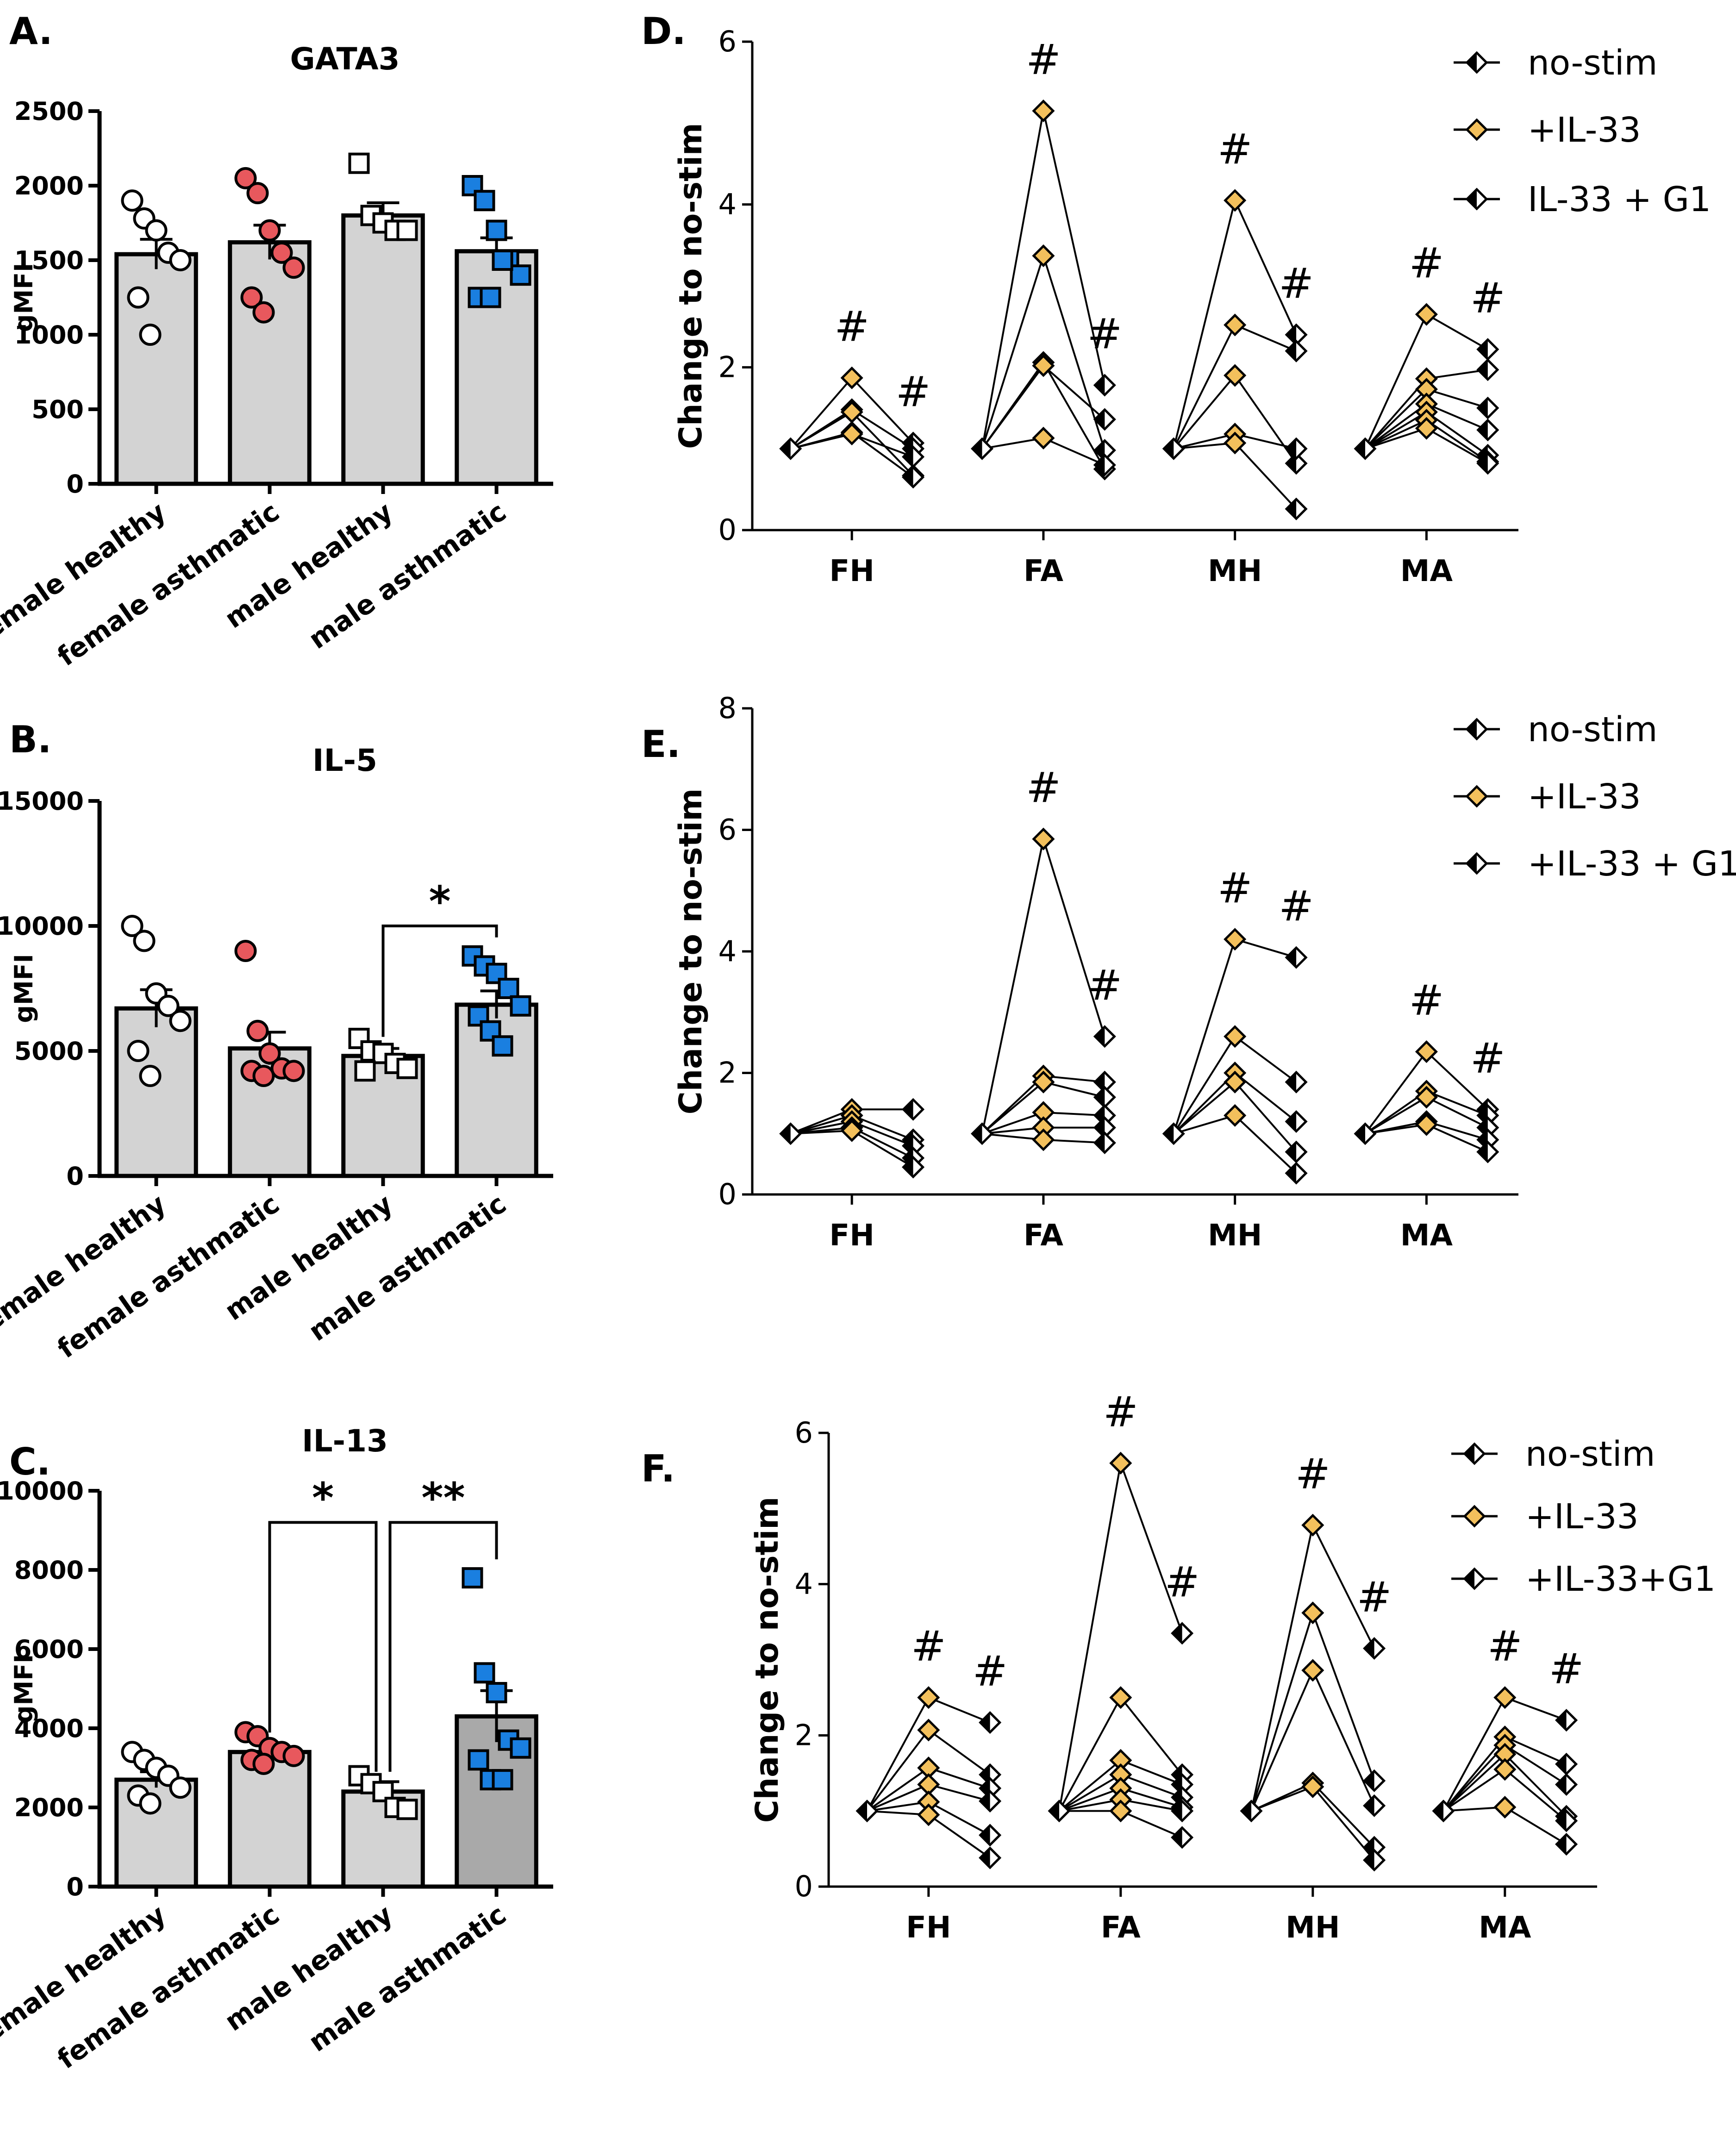 This screenshot has width=1736, height=2144. I want to click on legend-marker-il33-g1-half, so click(1472, 864).